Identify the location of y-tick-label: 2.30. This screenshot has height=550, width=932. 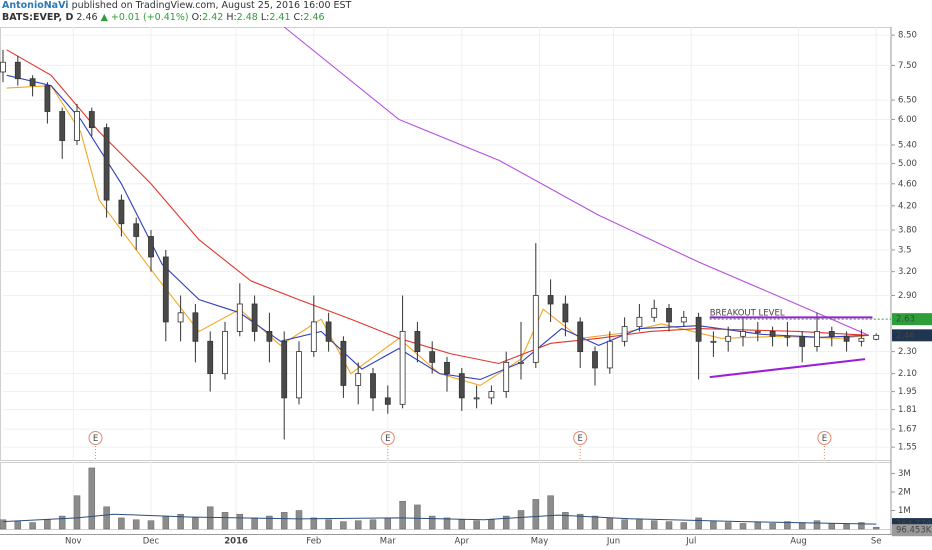
(907, 352).